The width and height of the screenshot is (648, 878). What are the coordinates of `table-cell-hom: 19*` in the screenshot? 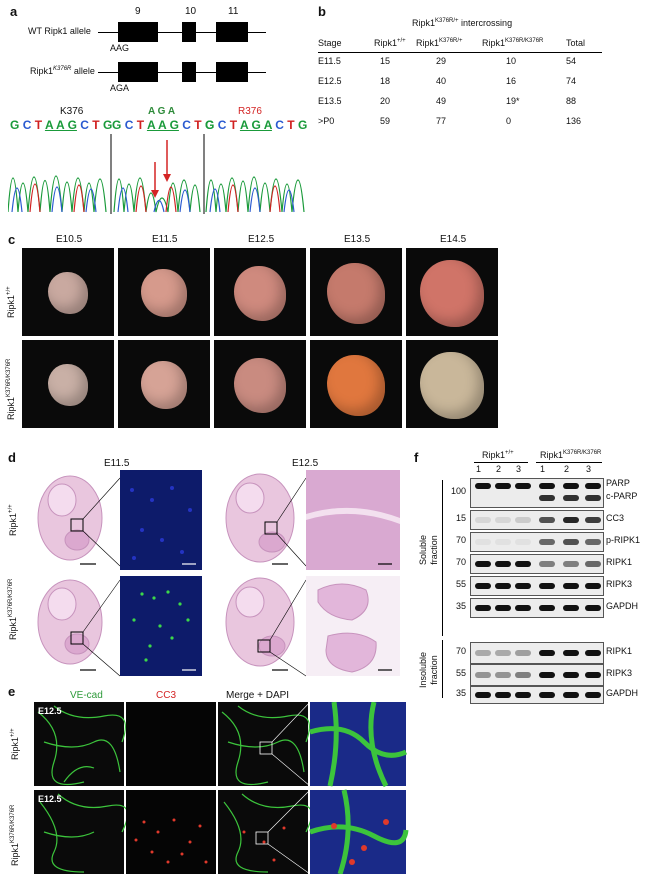 It's located at (513, 101).